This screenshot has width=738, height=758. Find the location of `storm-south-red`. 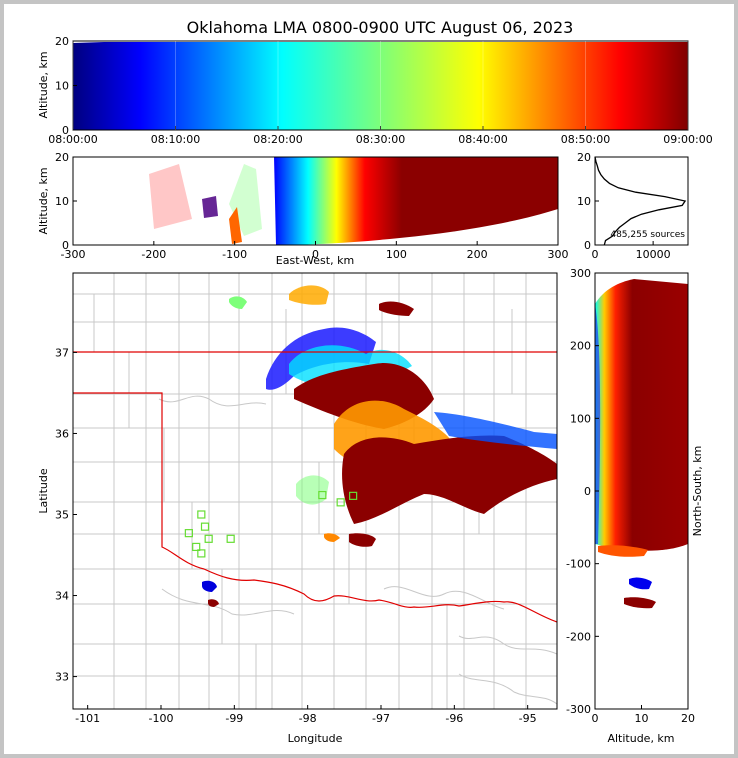

storm-south-red is located at coordinates (213, 603).